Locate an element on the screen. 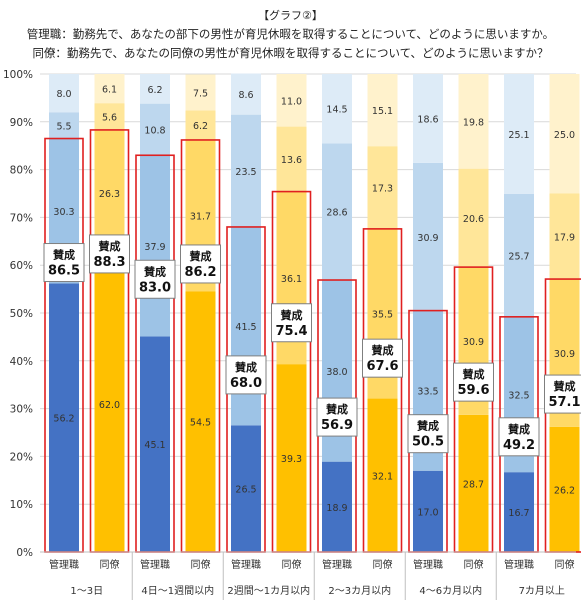  data-label: 41.5 is located at coordinates (245, 327).